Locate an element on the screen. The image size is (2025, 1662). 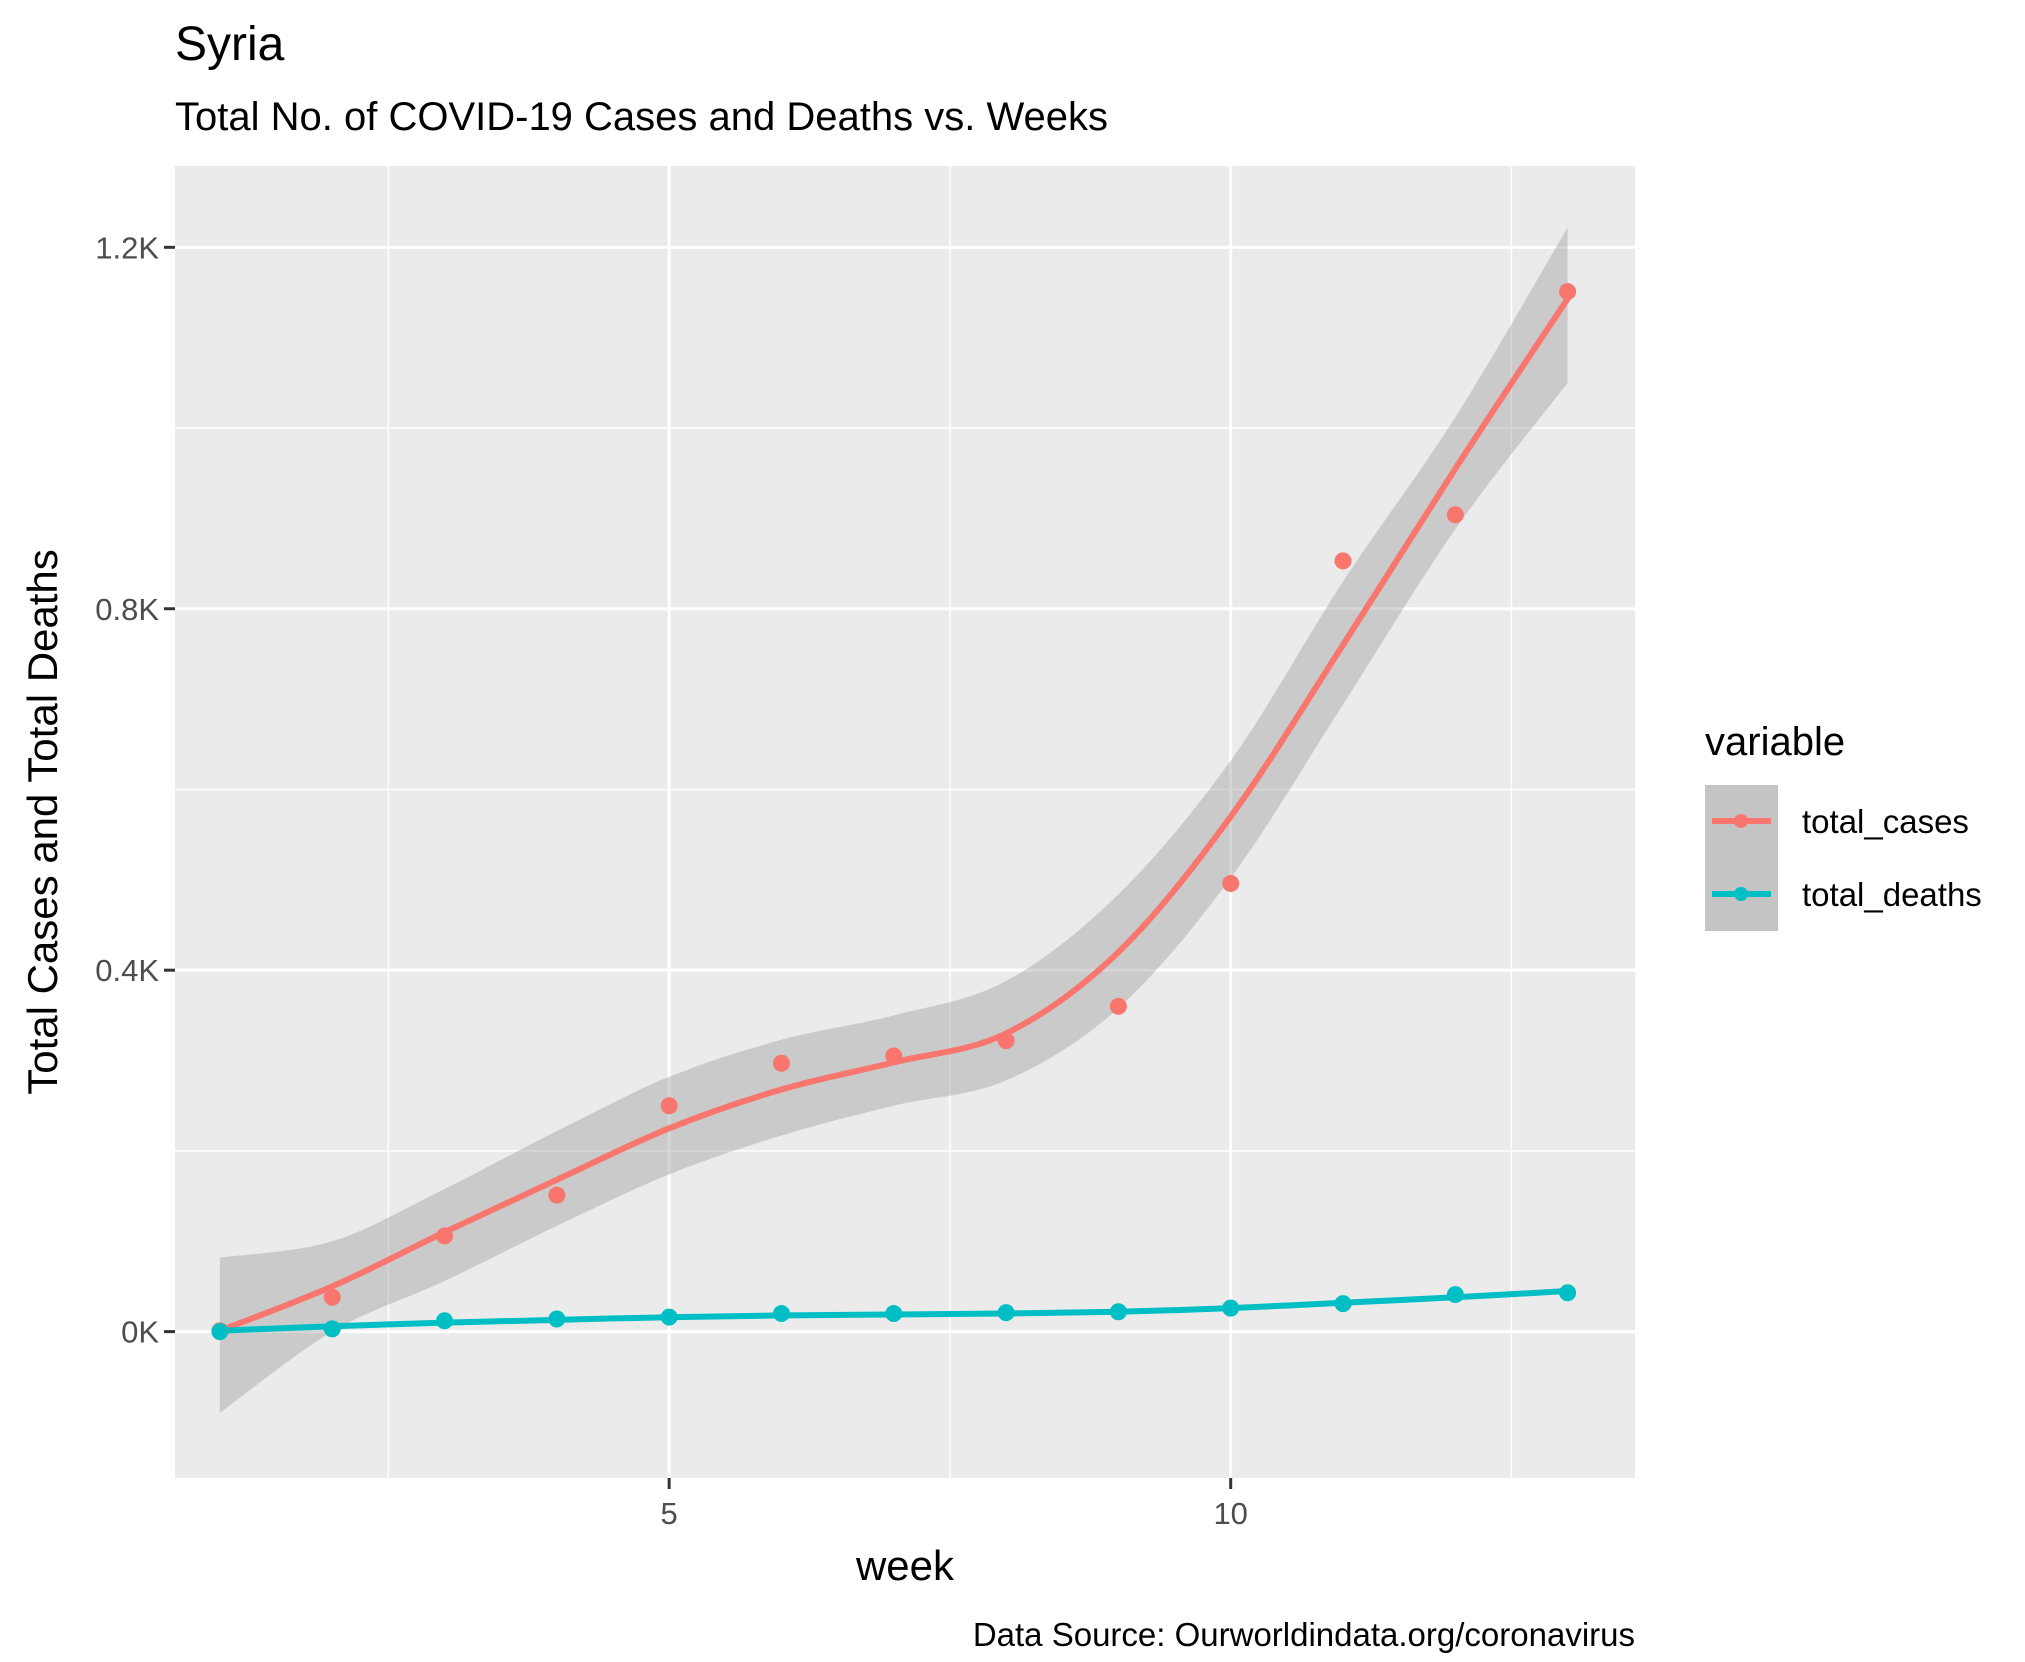
y-axis-label: Total Cases and Total Deaths is located at coordinates (42, 822).